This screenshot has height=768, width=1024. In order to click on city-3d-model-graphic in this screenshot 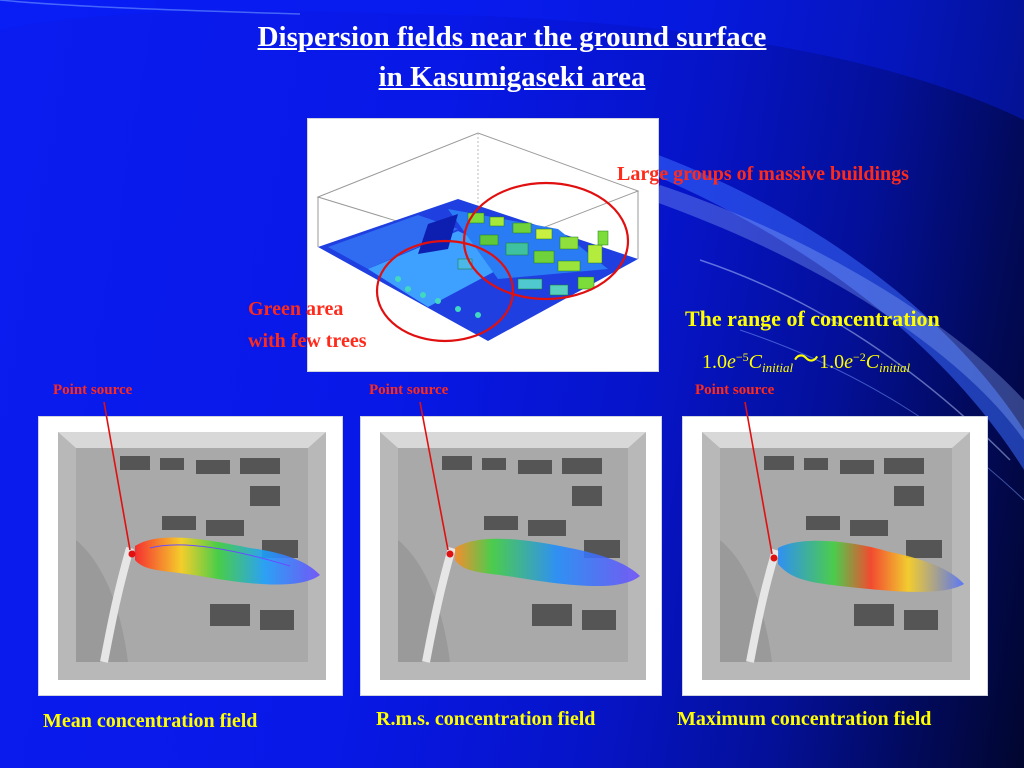, I will do `click(478, 237)`.